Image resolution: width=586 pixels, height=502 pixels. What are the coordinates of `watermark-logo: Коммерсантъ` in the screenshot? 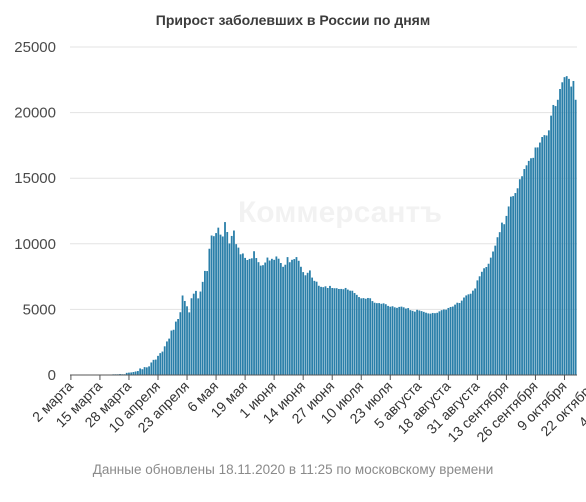 It's located at (340, 212).